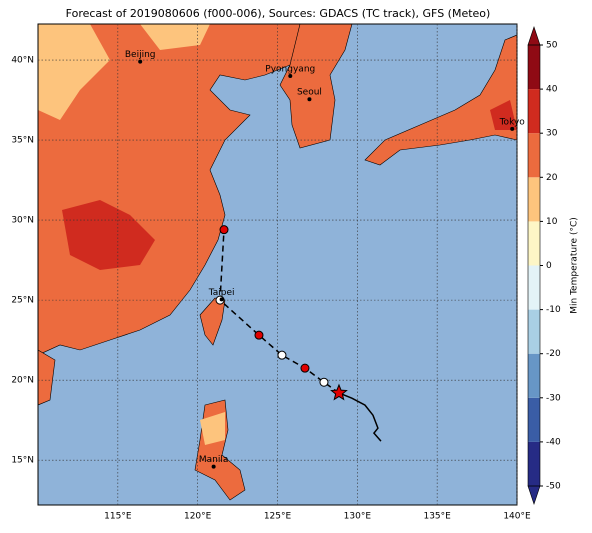 This screenshot has width=592, height=533. I want to click on y-tick-label: 40°N, so click(22, 61).